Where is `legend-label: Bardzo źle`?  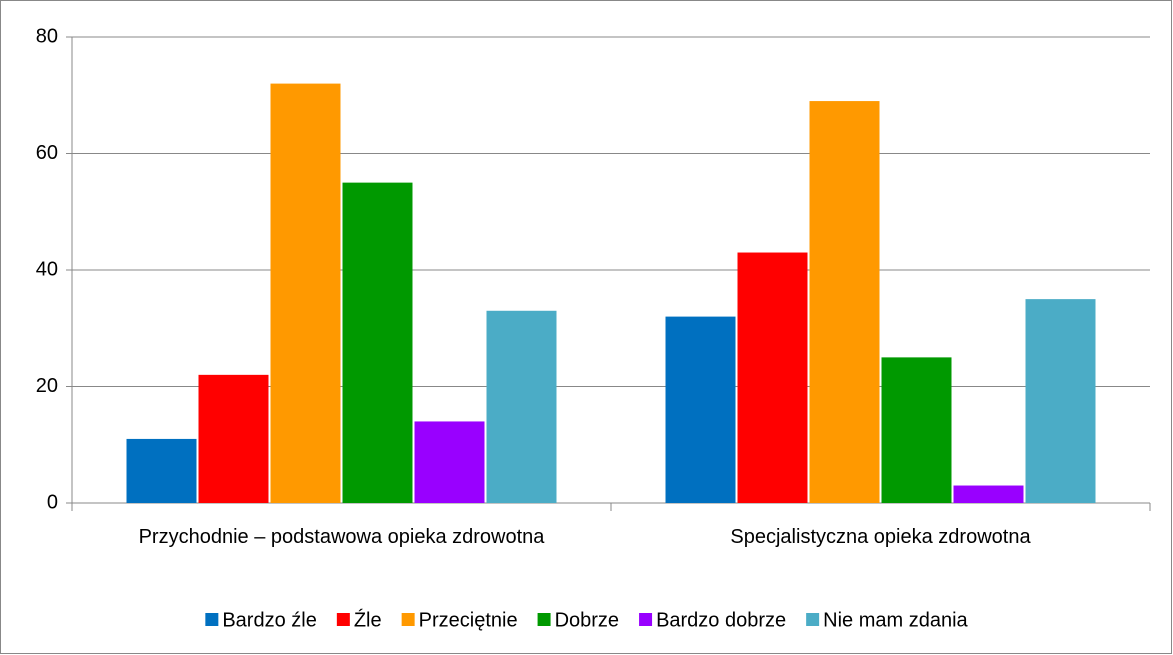
legend-label: Bardzo źle is located at coordinates (269, 620).